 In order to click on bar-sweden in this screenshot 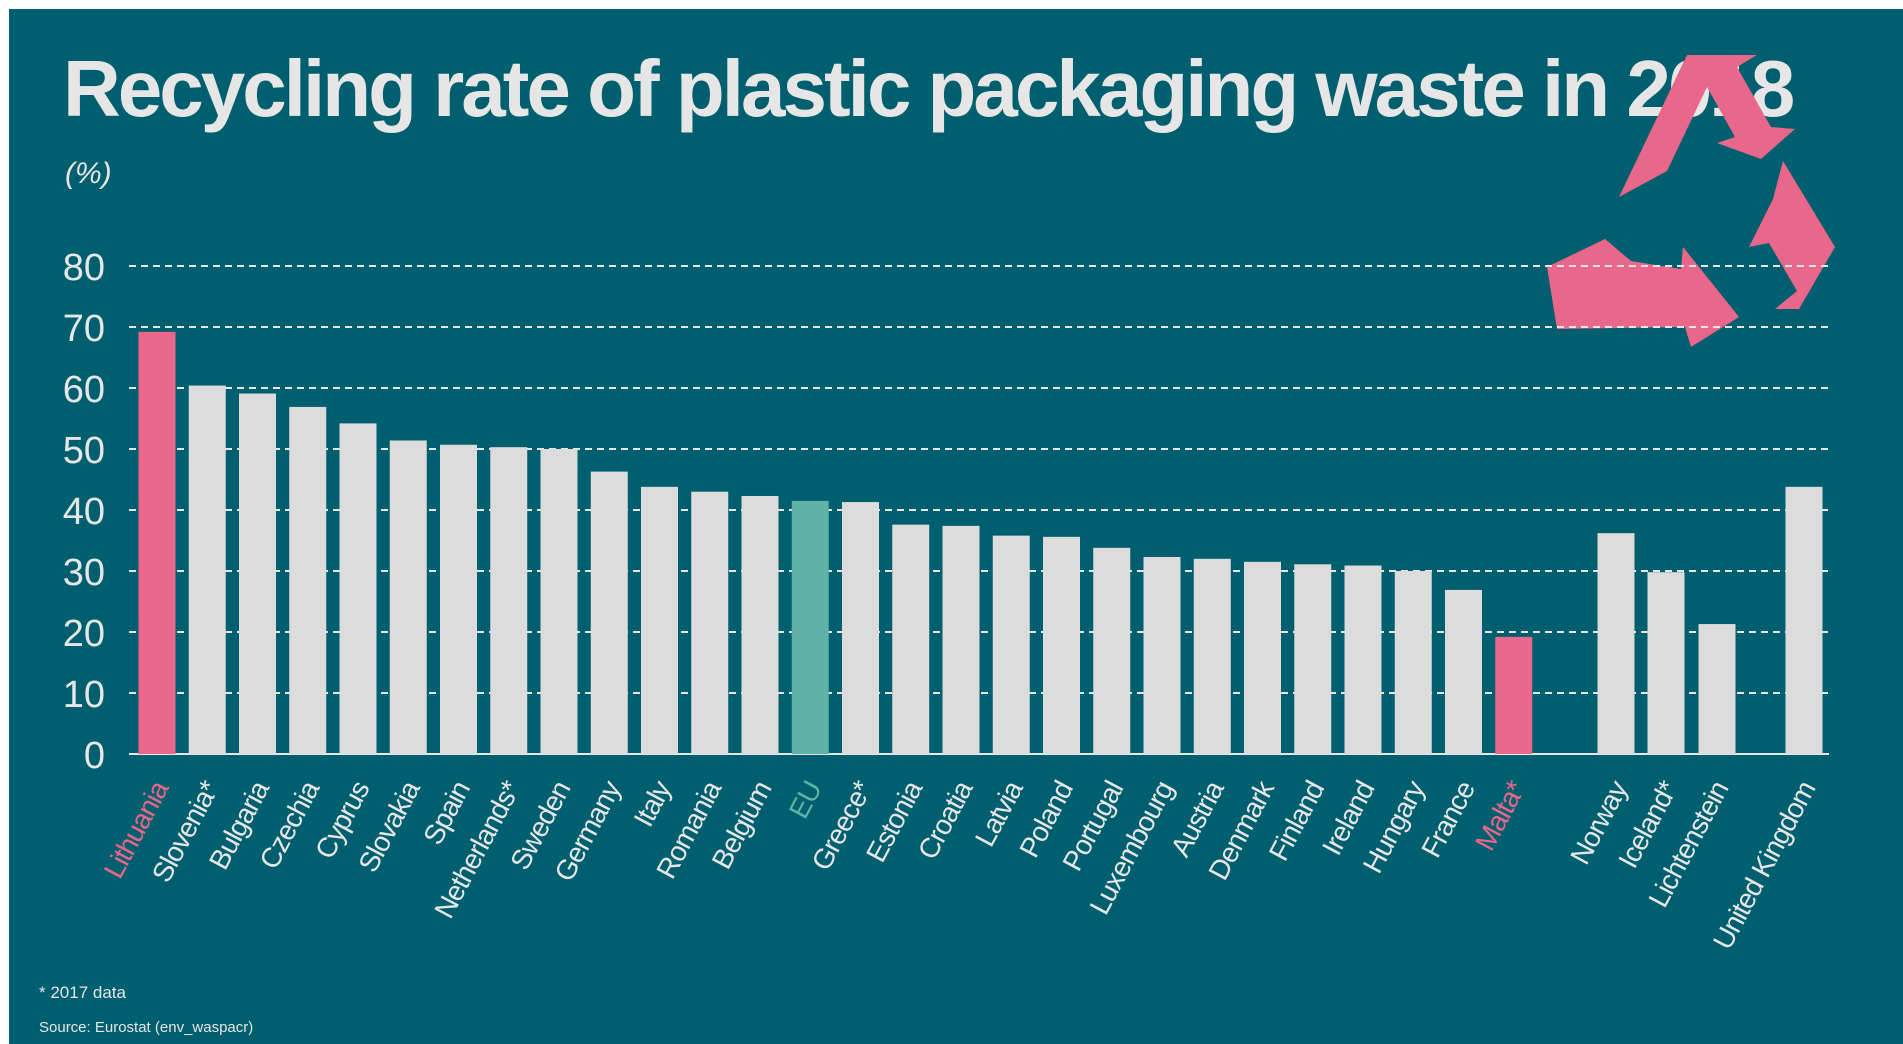, I will do `click(559, 601)`.